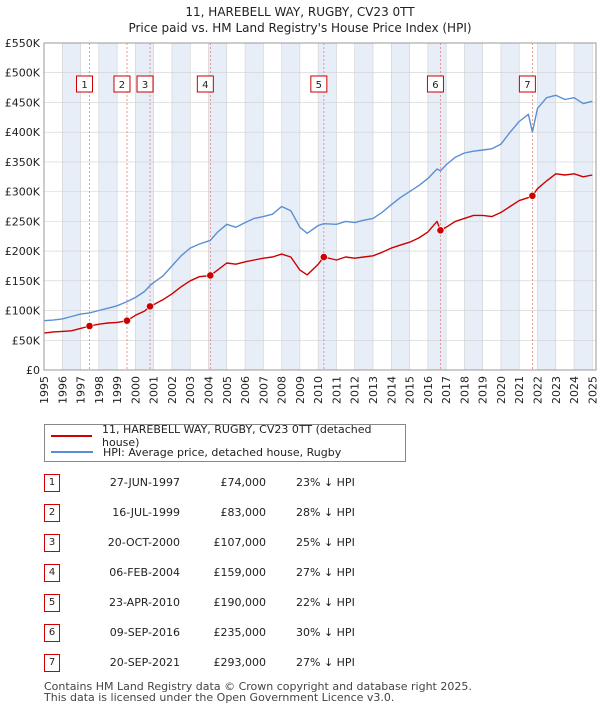  What do you see at coordinates (355, 390) in the screenshot?
I see `x-tick-label: 2012` at bounding box center [355, 390].